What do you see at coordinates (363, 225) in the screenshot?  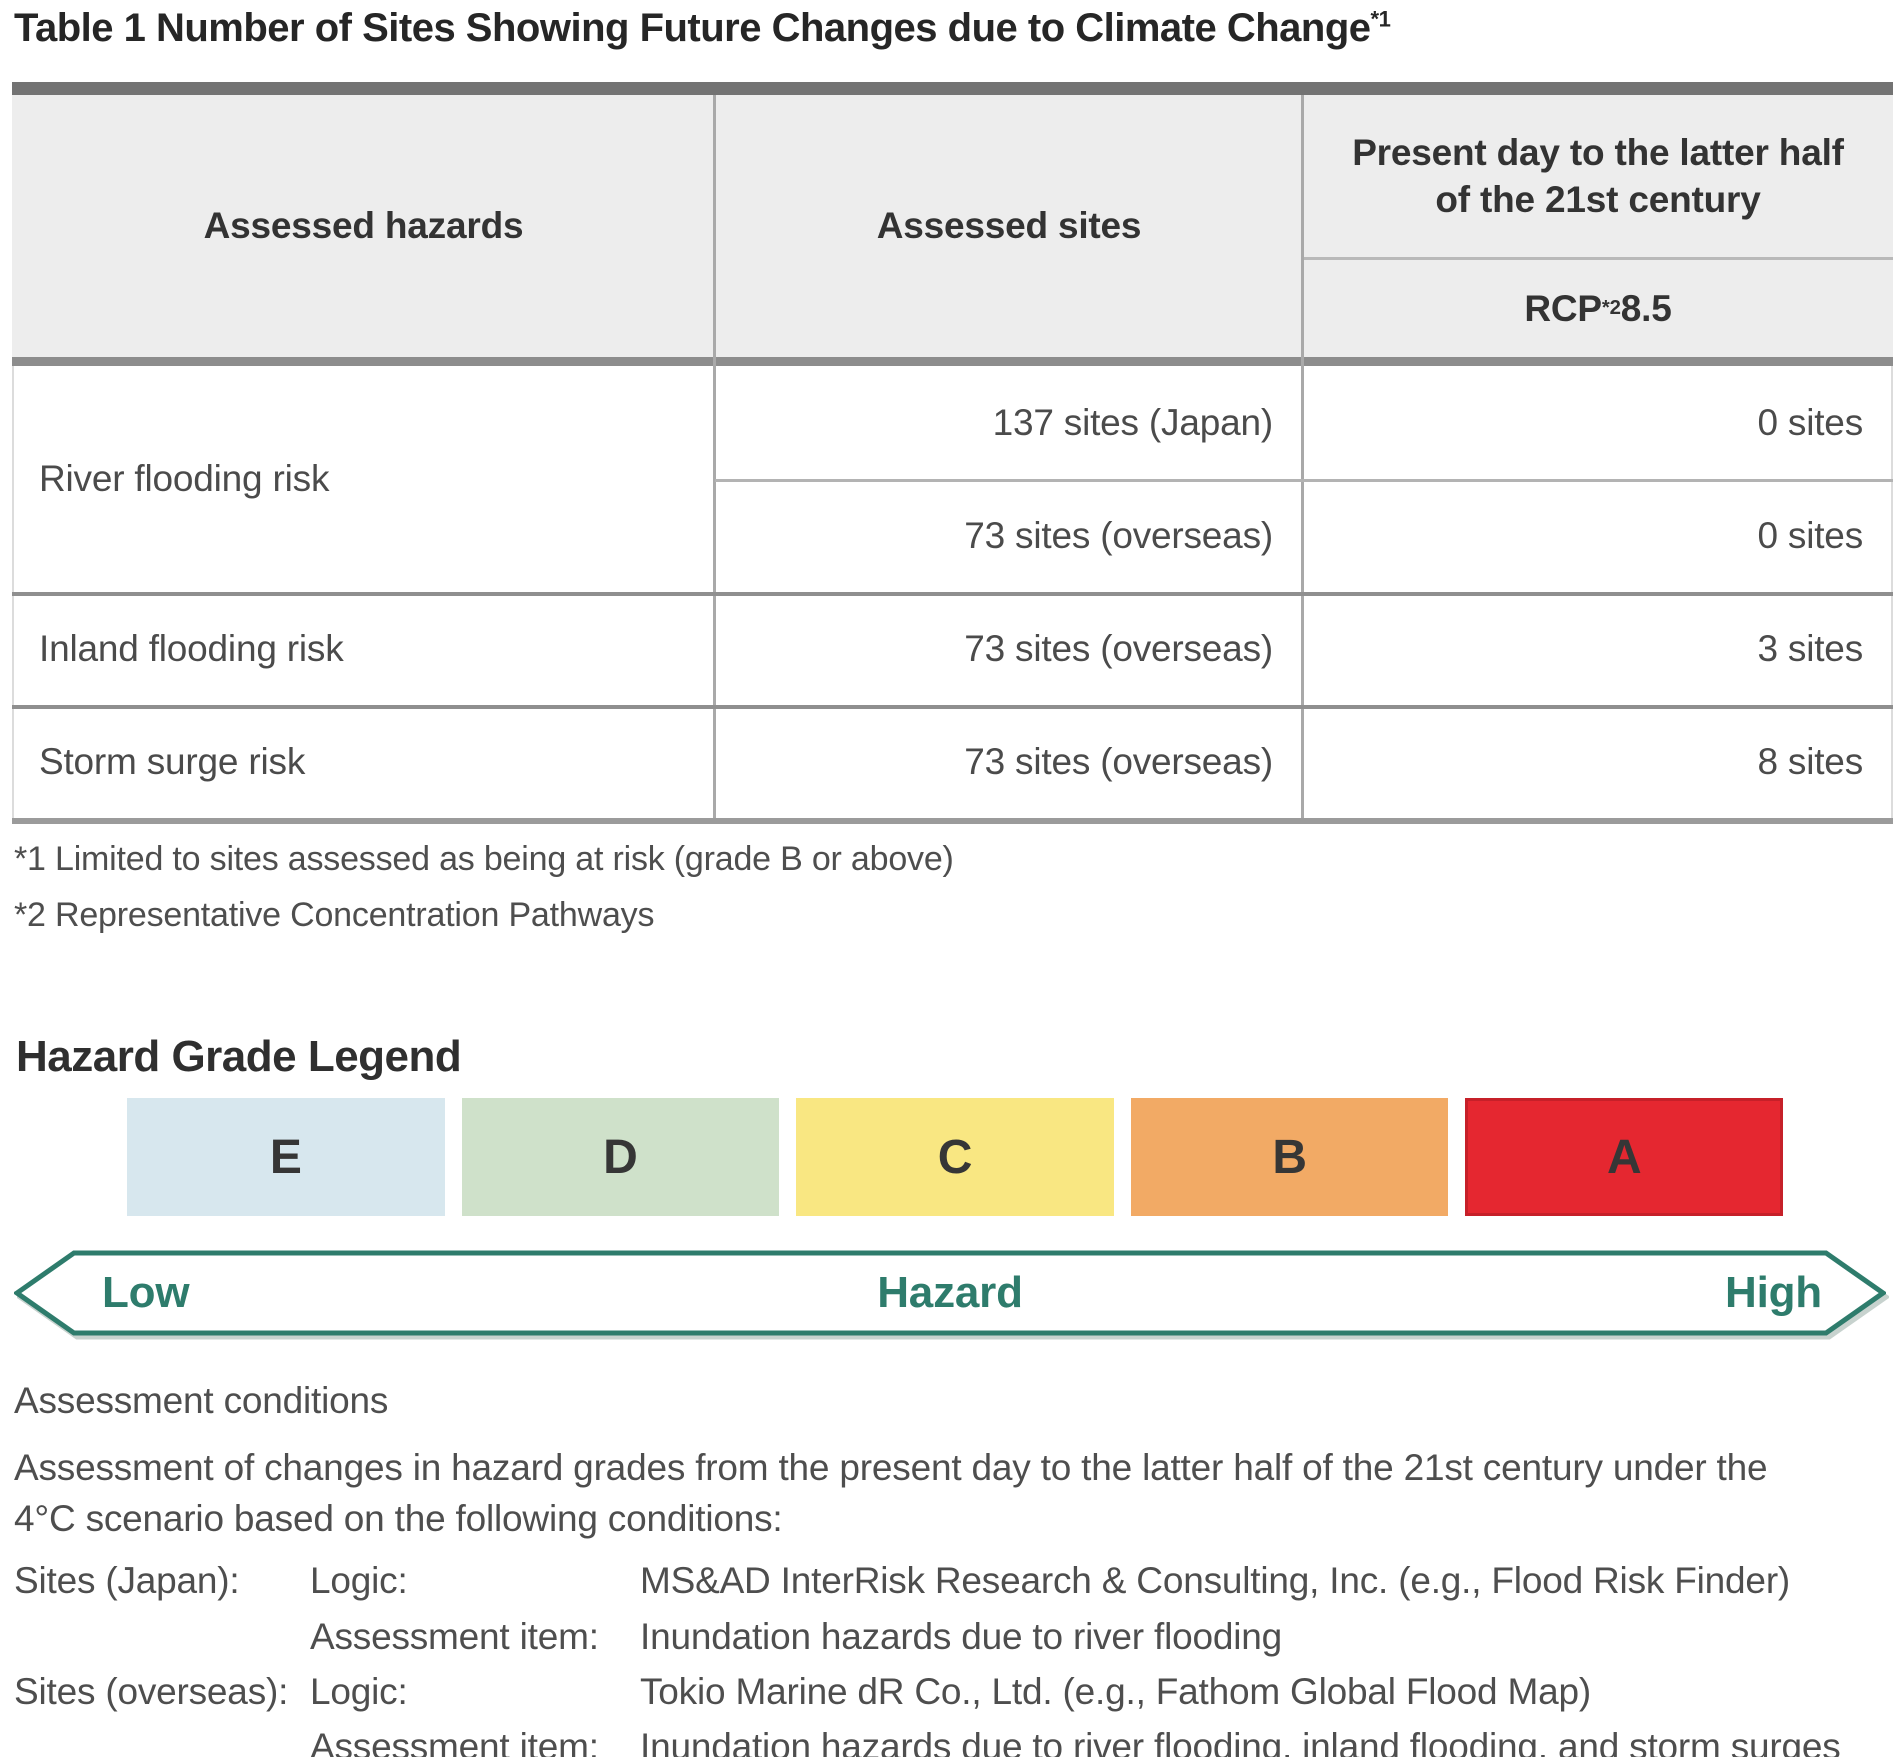 I see `header-assessed-hazards: Assessed hazards` at bounding box center [363, 225].